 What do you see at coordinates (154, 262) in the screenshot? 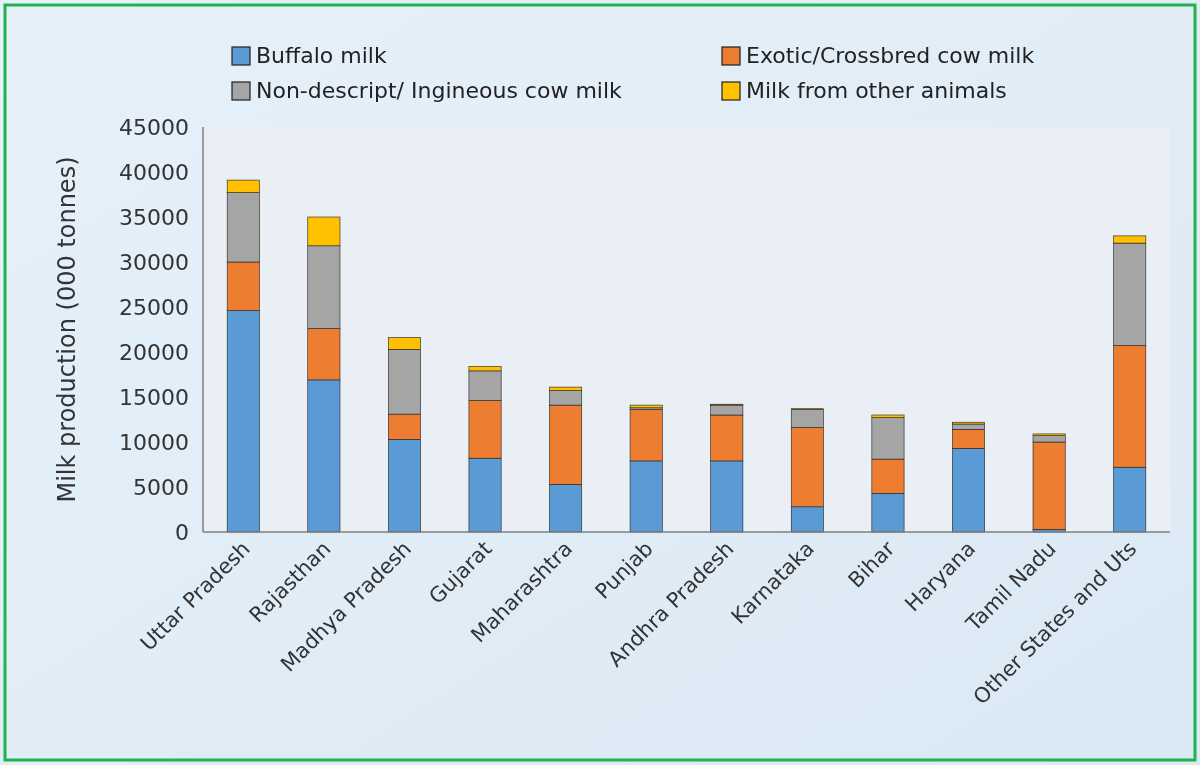
I see `y-tick-label: 30000` at bounding box center [154, 262].